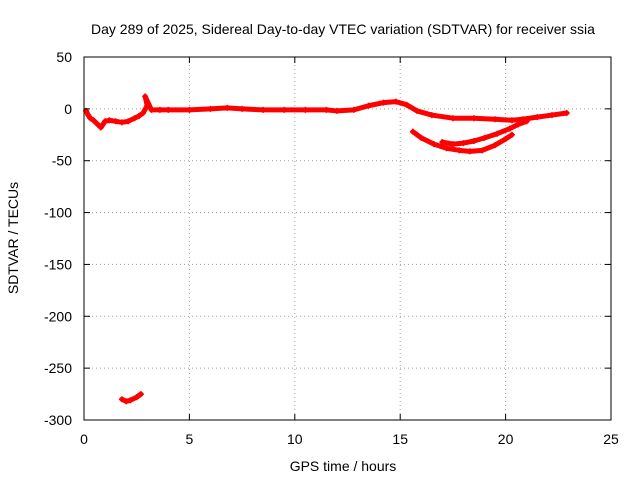 This screenshot has width=640, height=480. What do you see at coordinates (58, 420) in the screenshot?
I see `y-tick-label: -300` at bounding box center [58, 420].